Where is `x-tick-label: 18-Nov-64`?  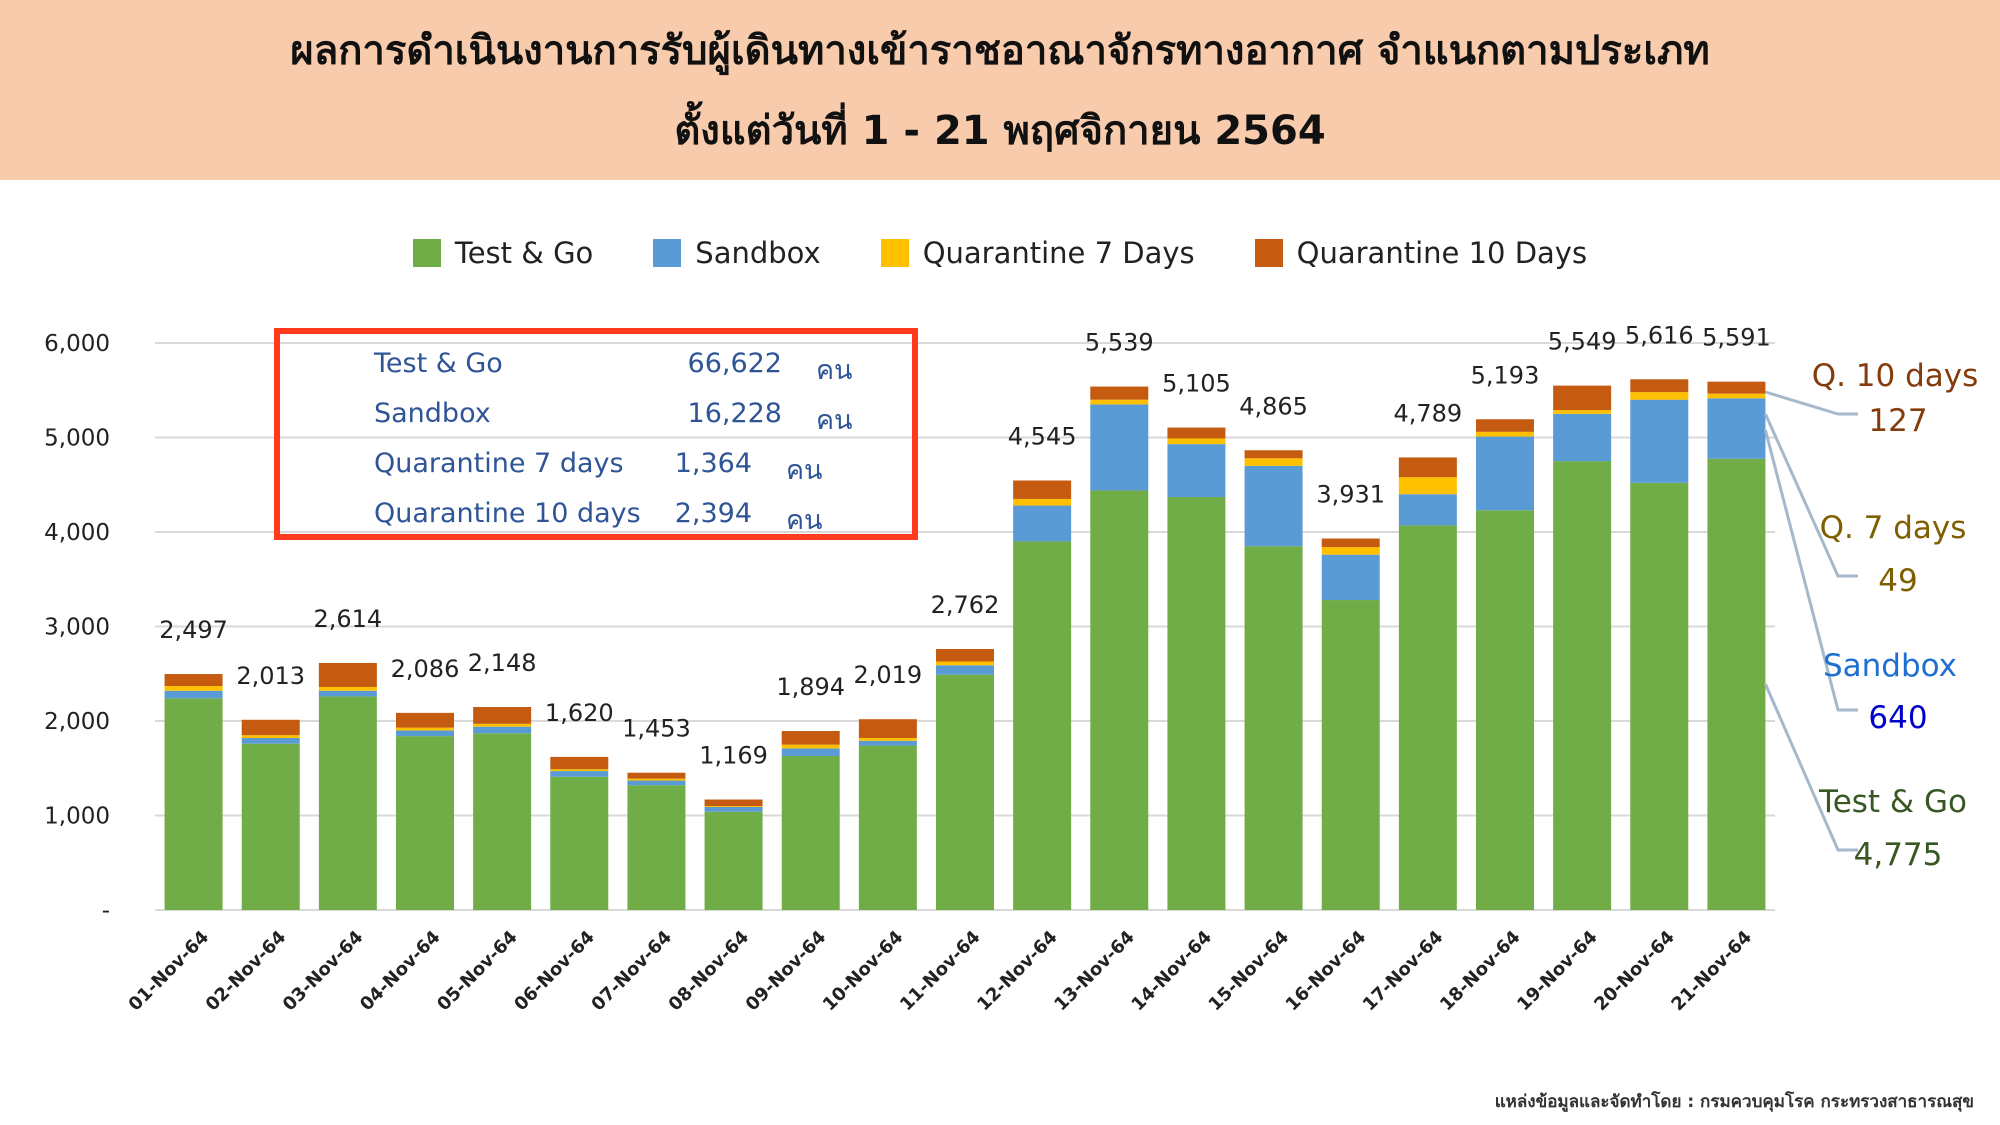
x-tick-label: 18-Nov-64 is located at coordinates (1480, 971).